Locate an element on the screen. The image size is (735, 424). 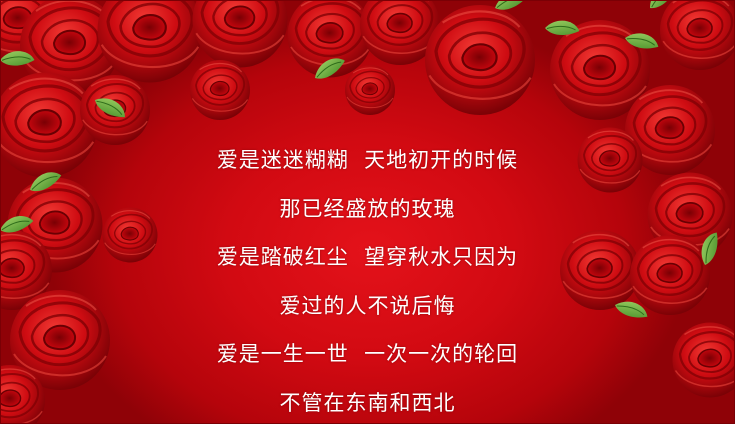
poem-line: 不管在东南和西北 is located at coordinates (367, 402).